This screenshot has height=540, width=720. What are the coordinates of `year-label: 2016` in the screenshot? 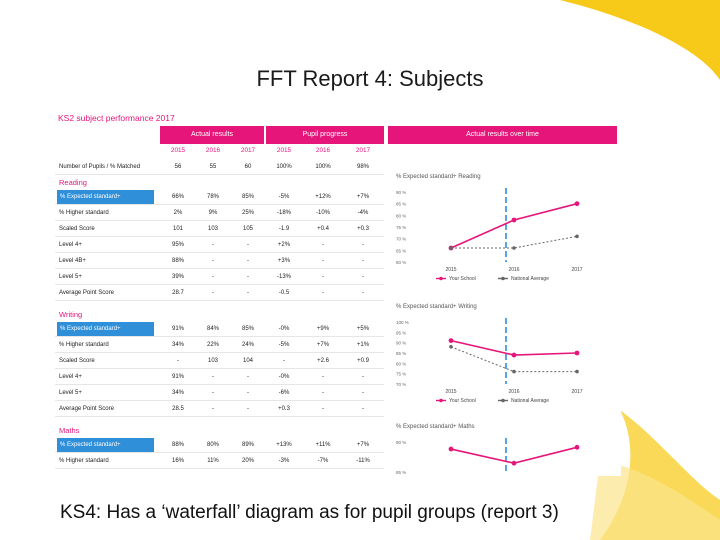 It's located at (323, 150).